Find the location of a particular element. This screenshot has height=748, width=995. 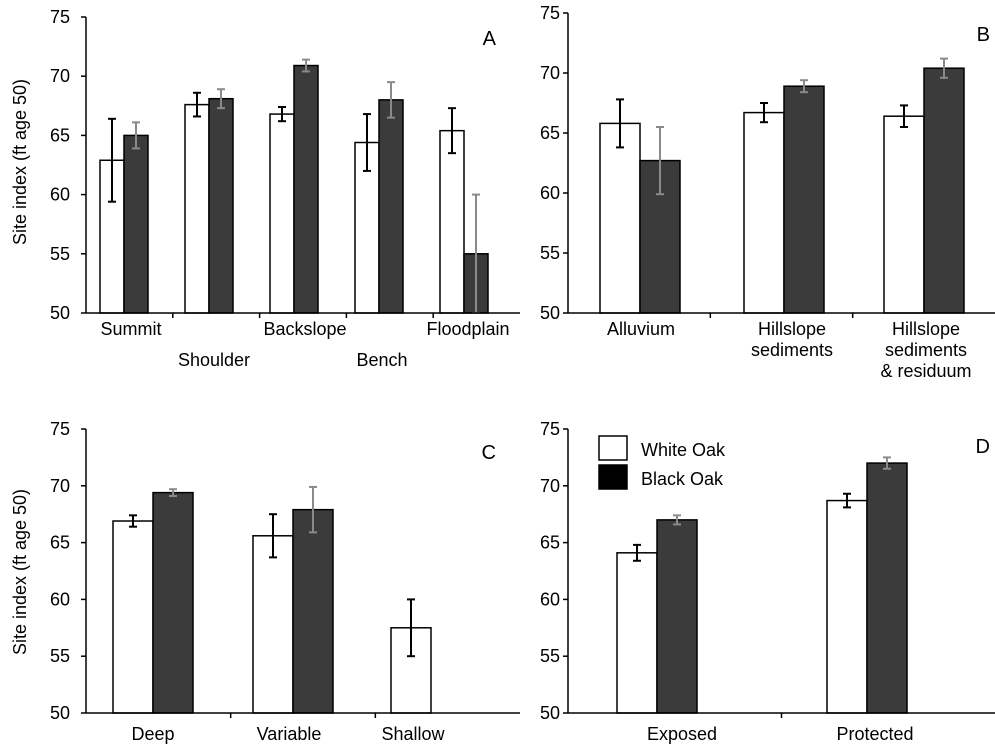

y-axis-label-bottom: Site index (ft age 50) is located at coordinates (20, 572).